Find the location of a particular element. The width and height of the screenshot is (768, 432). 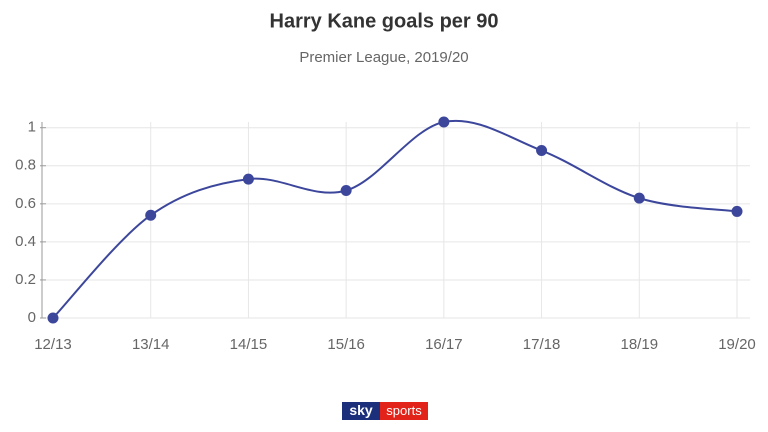

x-tick-label: 17/18 is located at coordinates (542, 344).